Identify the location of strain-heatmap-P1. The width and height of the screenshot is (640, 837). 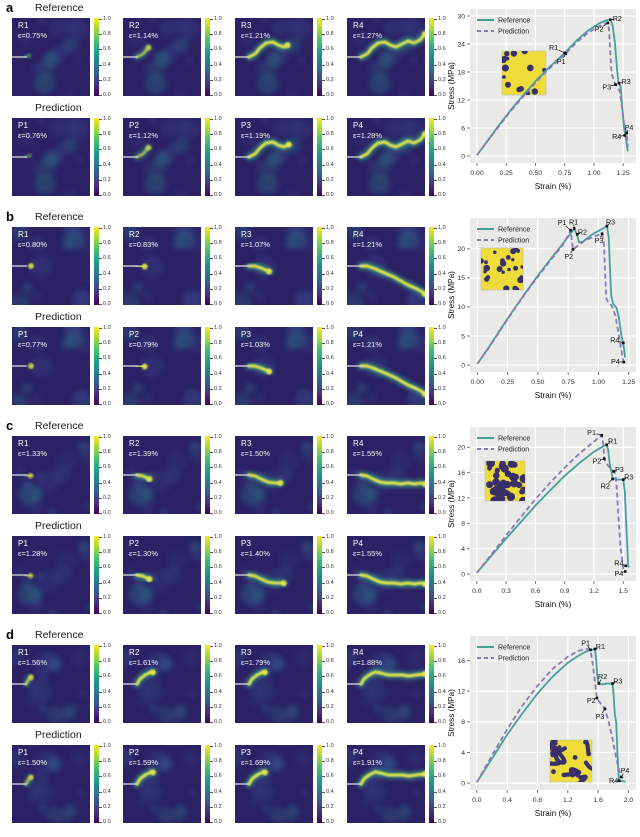
(51, 784).